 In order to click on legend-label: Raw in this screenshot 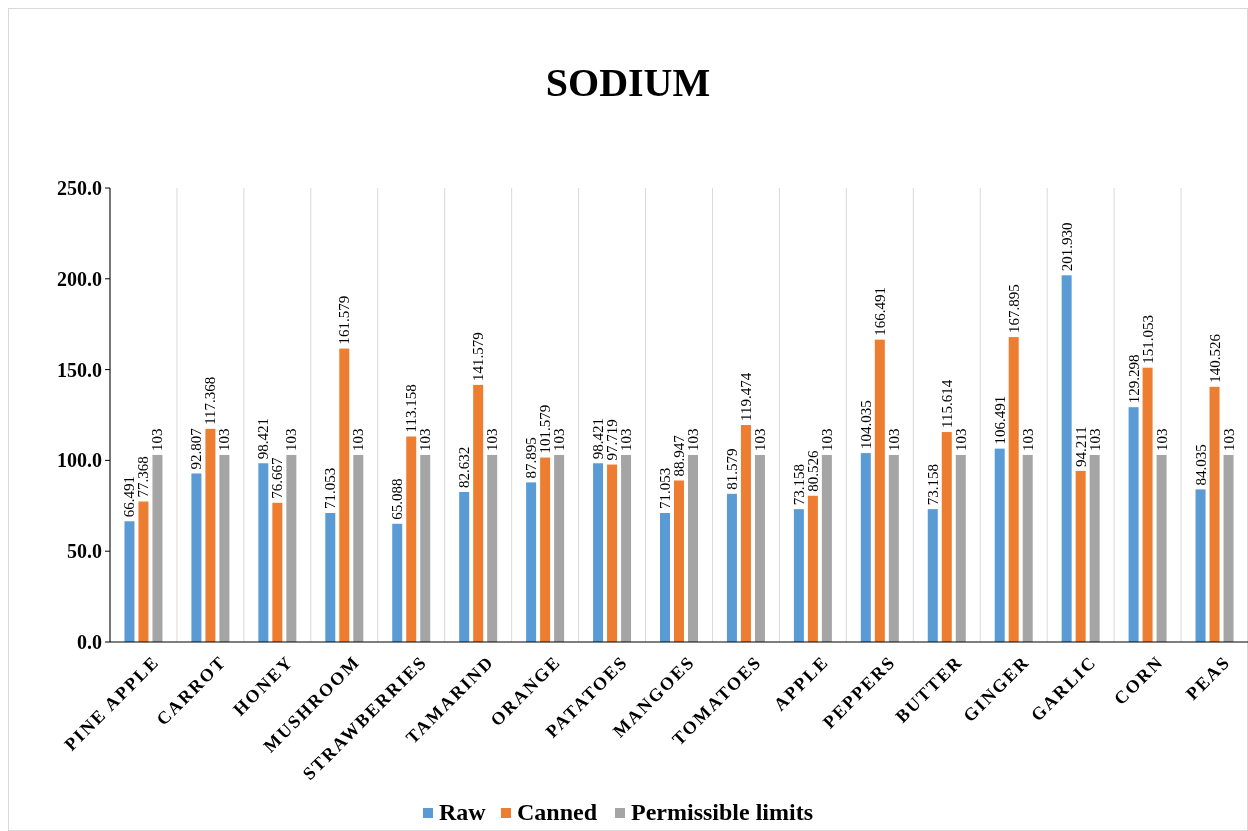, I will do `click(463, 812)`.